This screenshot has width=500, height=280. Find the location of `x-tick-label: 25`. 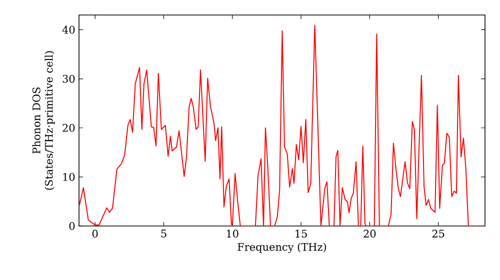

x-tick-label: 25 is located at coordinates (438, 234).